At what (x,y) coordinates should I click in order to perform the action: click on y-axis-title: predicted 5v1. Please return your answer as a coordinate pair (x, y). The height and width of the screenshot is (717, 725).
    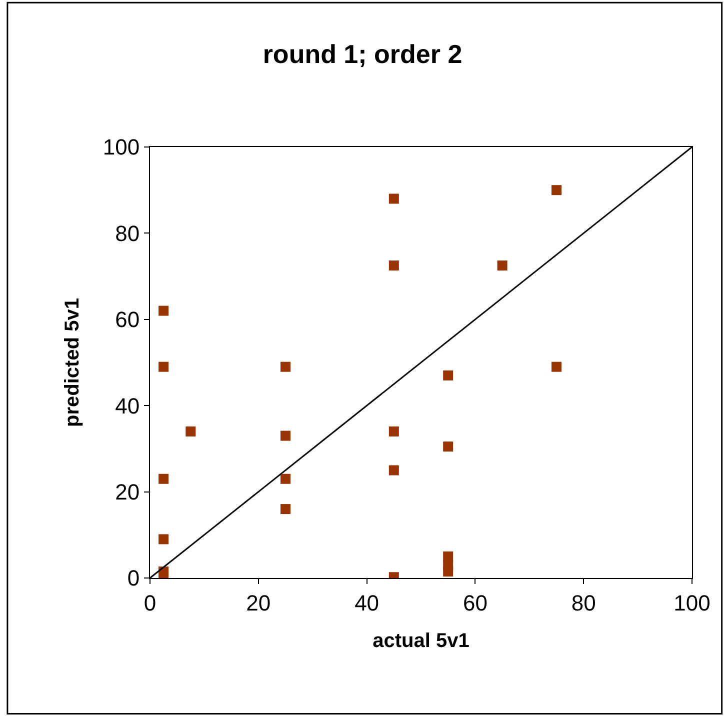
    Looking at the image, I should click on (72, 362).